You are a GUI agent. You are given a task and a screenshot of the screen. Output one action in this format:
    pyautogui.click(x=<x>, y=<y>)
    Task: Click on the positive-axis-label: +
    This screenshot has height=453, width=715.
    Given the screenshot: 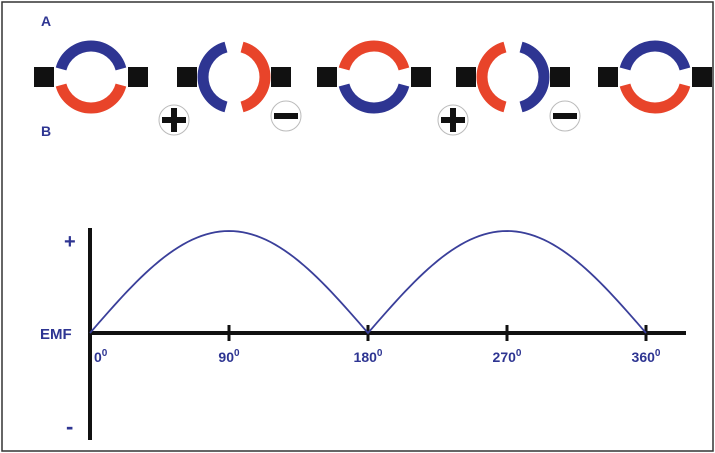 What is the action you would take?
    pyautogui.click(x=70, y=242)
    